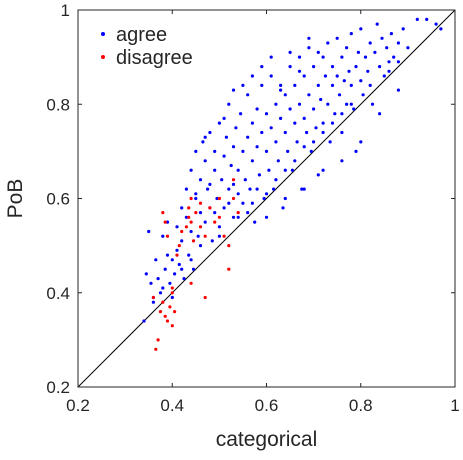  What do you see at coordinates (141, 35) in the screenshot?
I see `legend-label-agree: agree` at bounding box center [141, 35].